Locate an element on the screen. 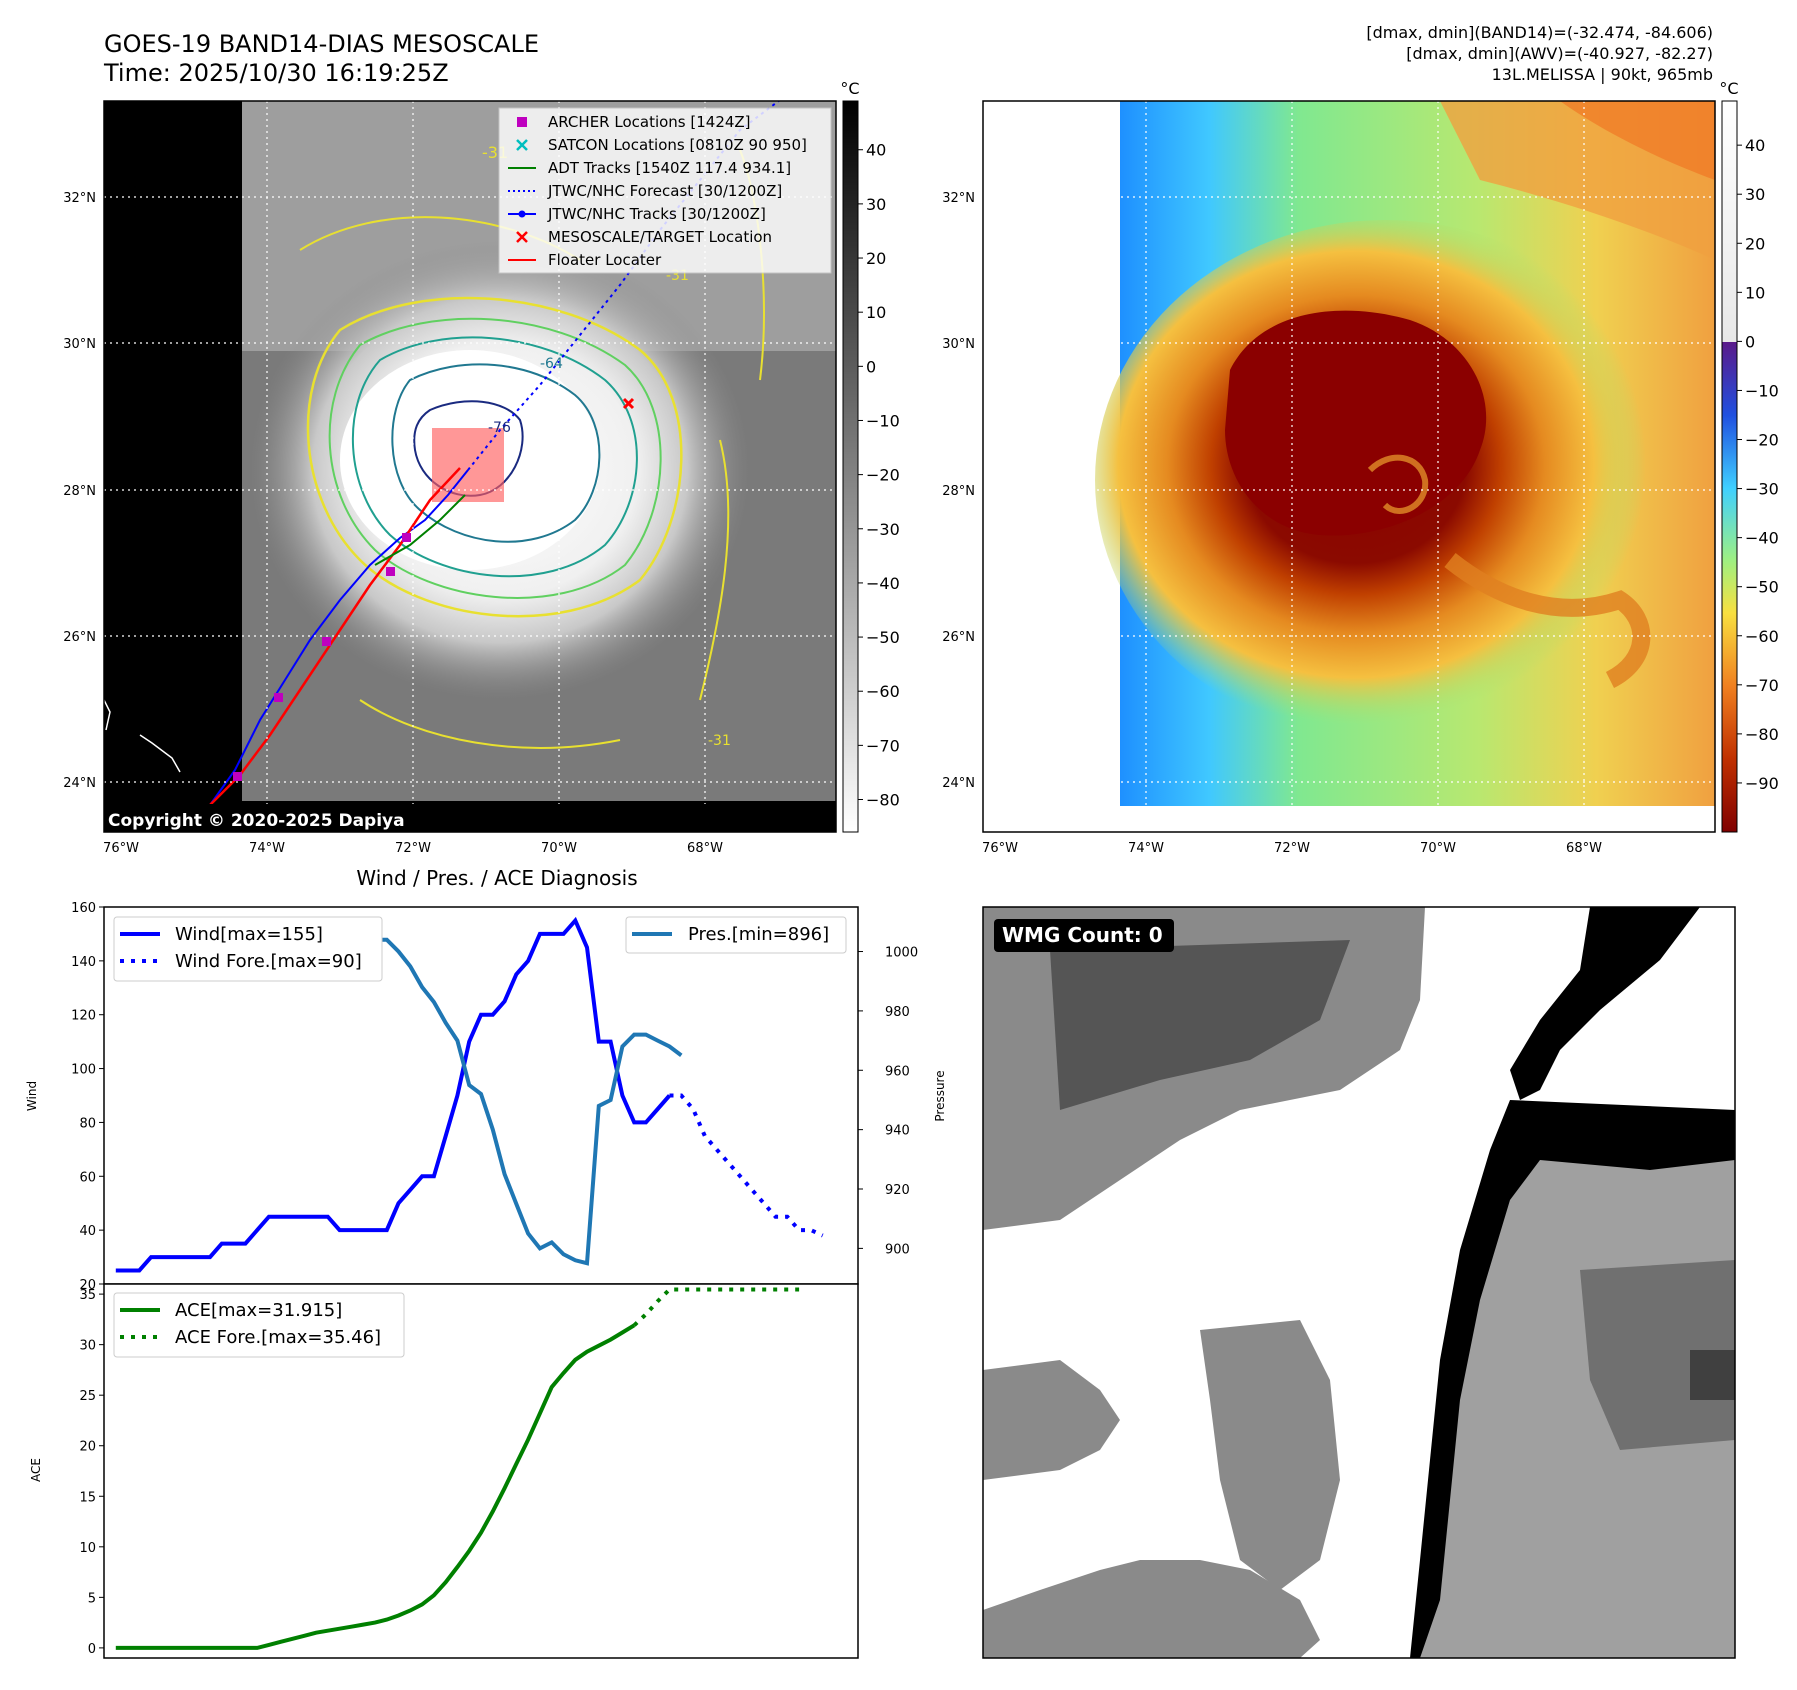 This screenshot has height=1690, width=1797. figure-time: Time: 2025/10/30 16:19:25Z is located at coordinates (276, 73).